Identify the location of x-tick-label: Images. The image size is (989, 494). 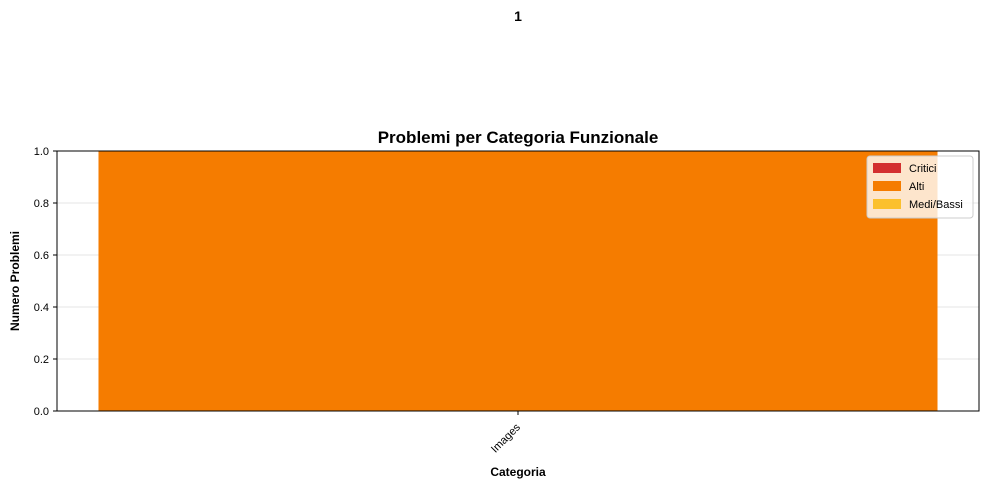
(506, 438).